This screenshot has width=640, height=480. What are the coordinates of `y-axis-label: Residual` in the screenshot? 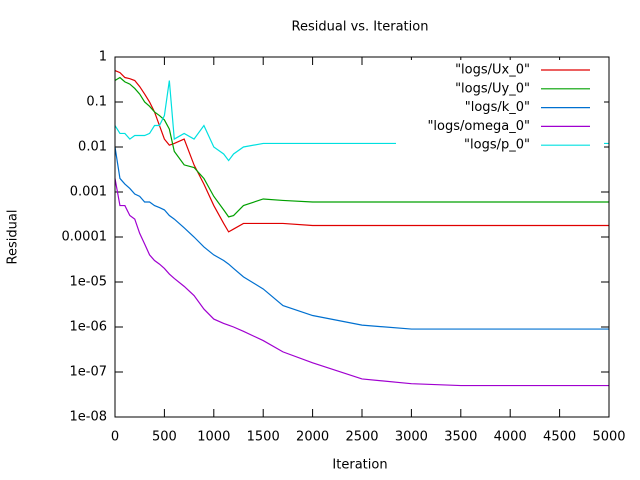 It's located at (13, 237).